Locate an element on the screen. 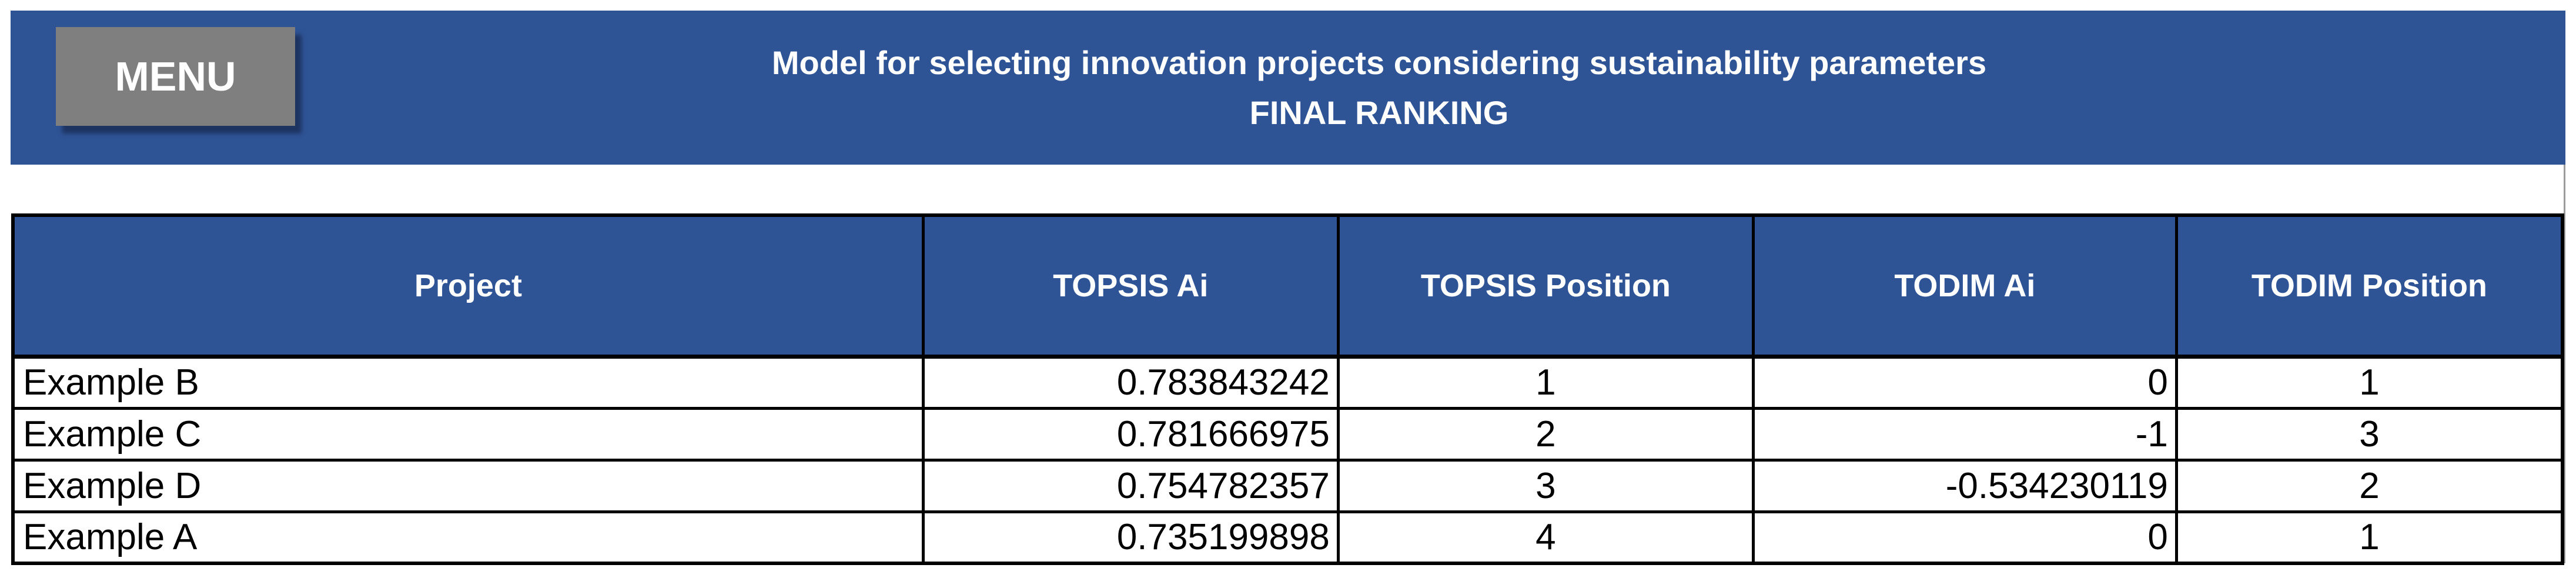 Image resolution: width=2576 pixels, height=578 pixels. sheet-edge-line is located at coordinates (2564, 364).